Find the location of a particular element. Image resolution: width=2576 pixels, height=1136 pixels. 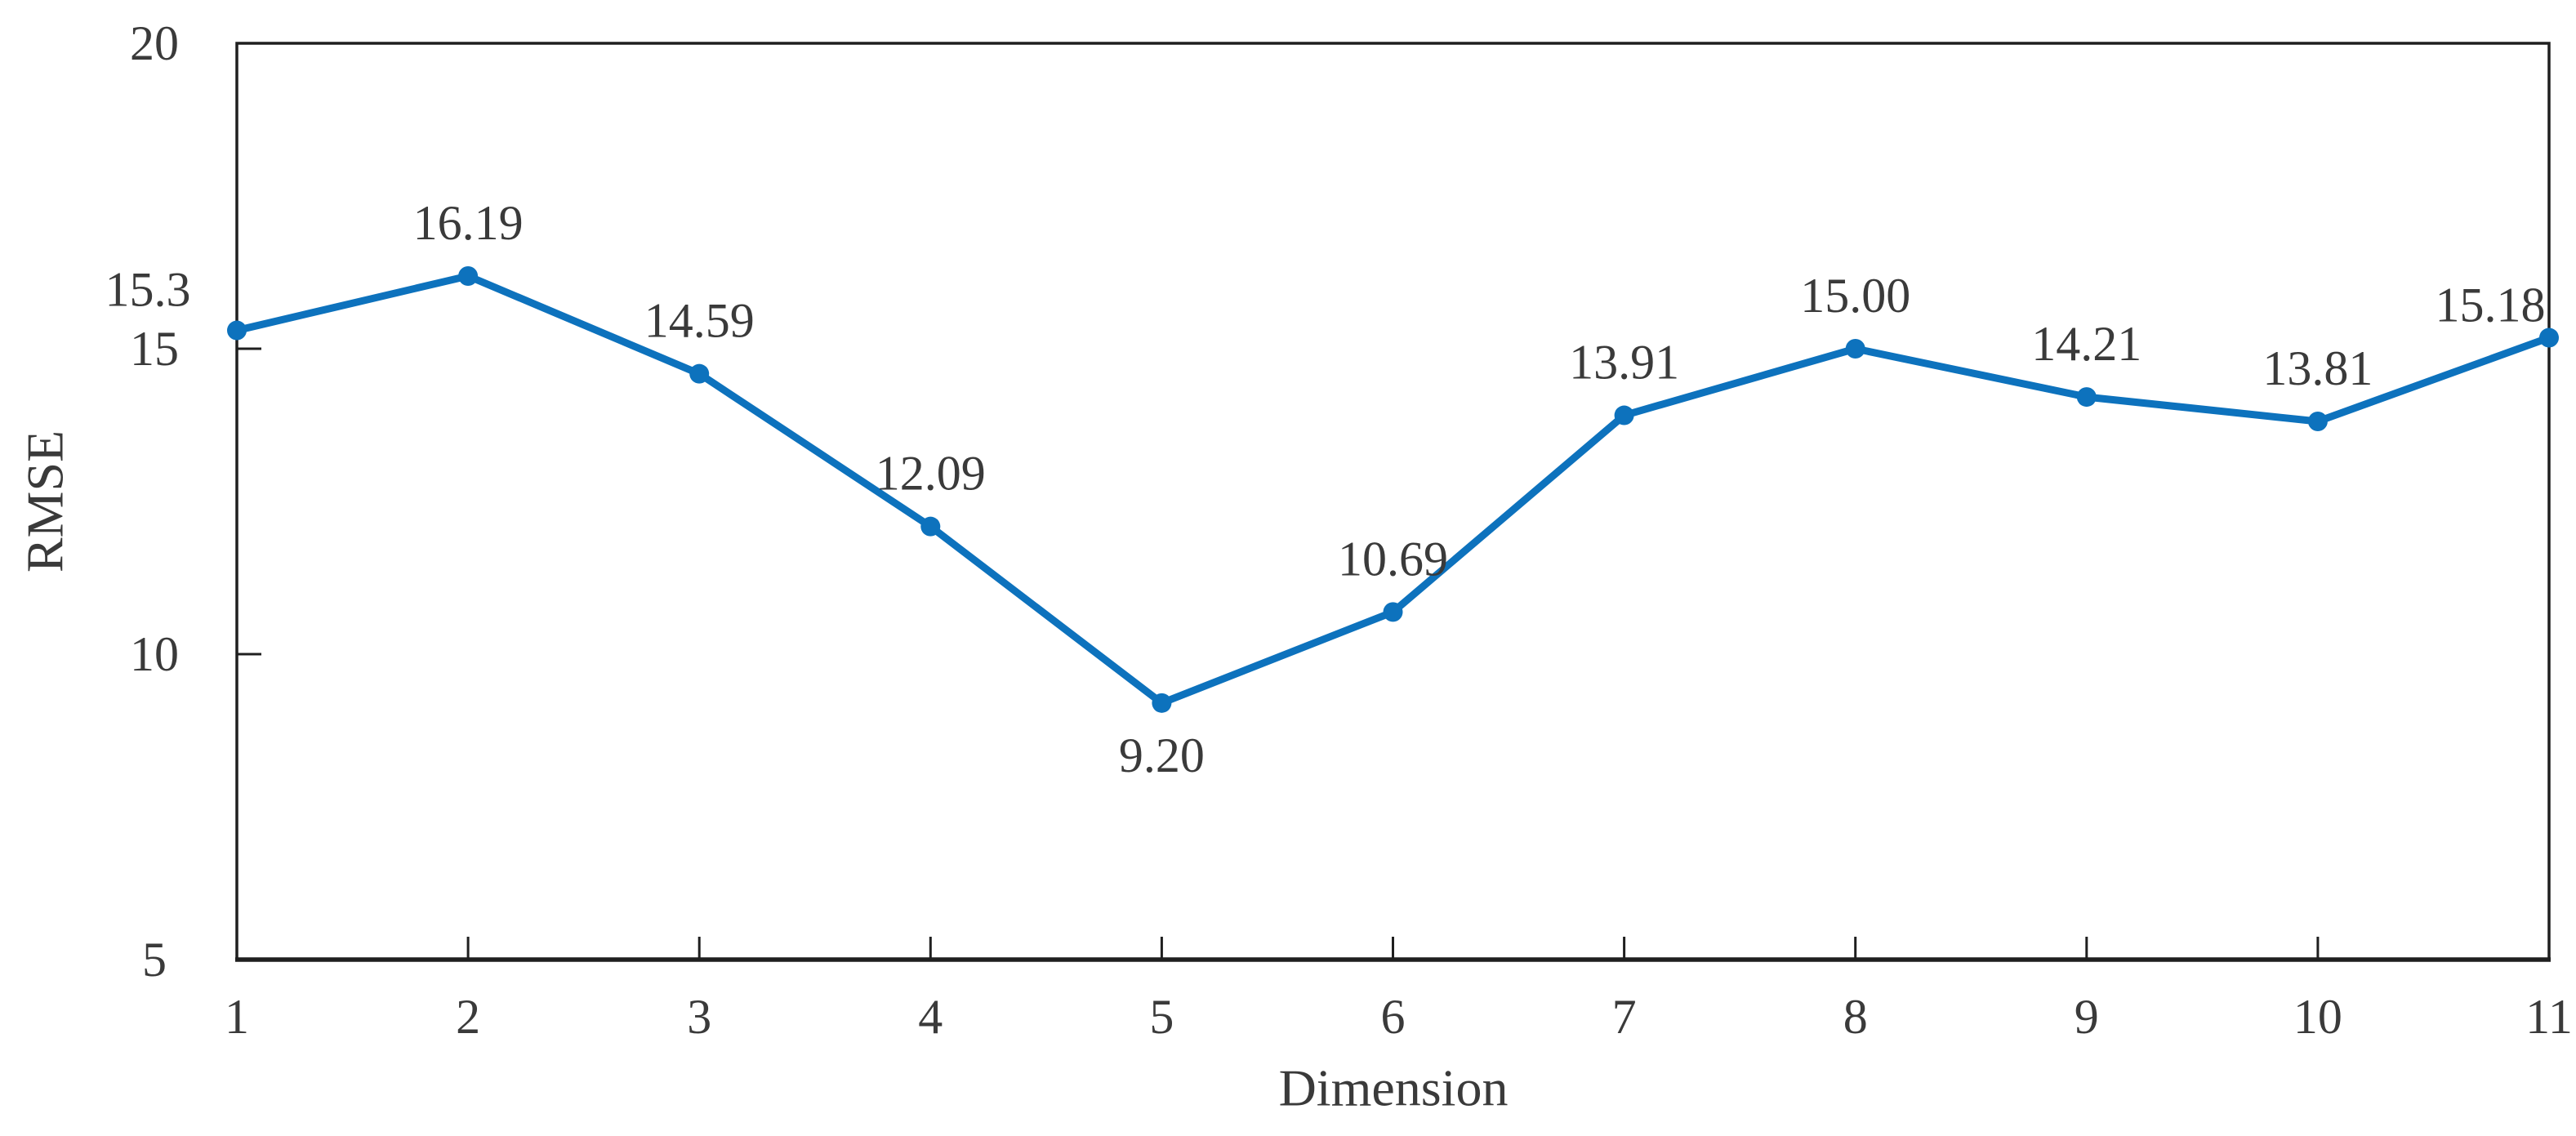

x-tick-label: 4 is located at coordinates (931, 1017).